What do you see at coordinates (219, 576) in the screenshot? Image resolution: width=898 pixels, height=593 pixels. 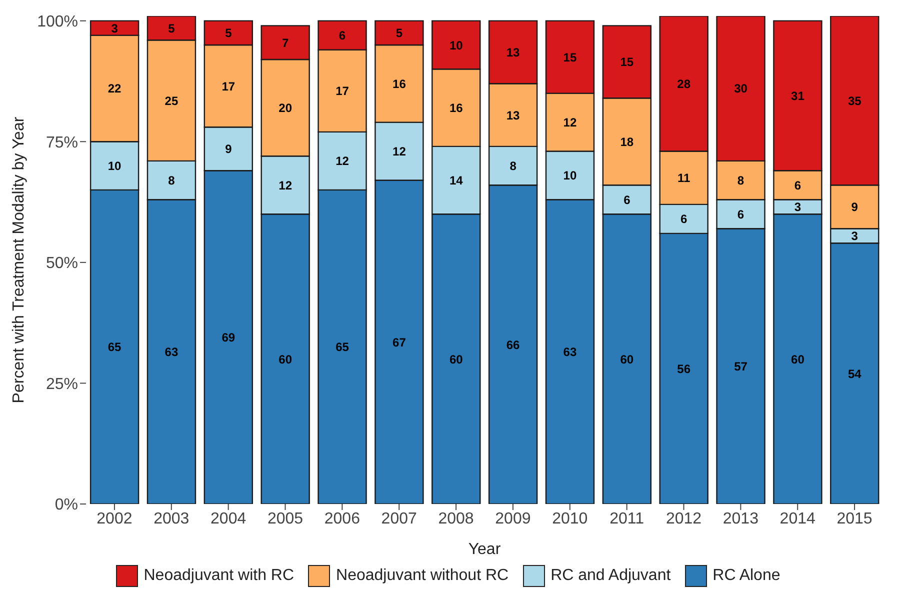 I see `legend-label: Neoadjuvant with RC` at bounding box center [219, 576].